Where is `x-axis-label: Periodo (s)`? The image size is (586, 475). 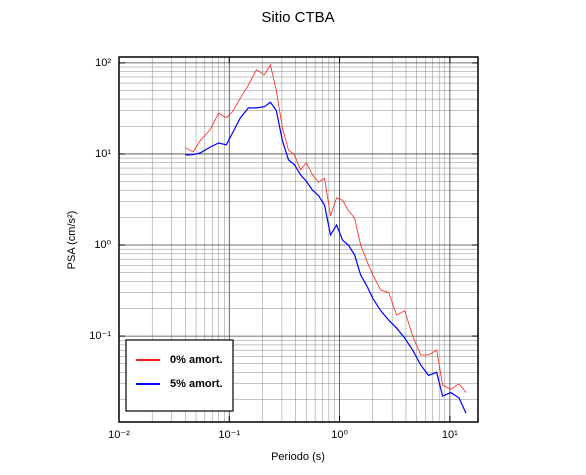
x-axis-label: Periodo (s) is located at coordinates (298, 457).